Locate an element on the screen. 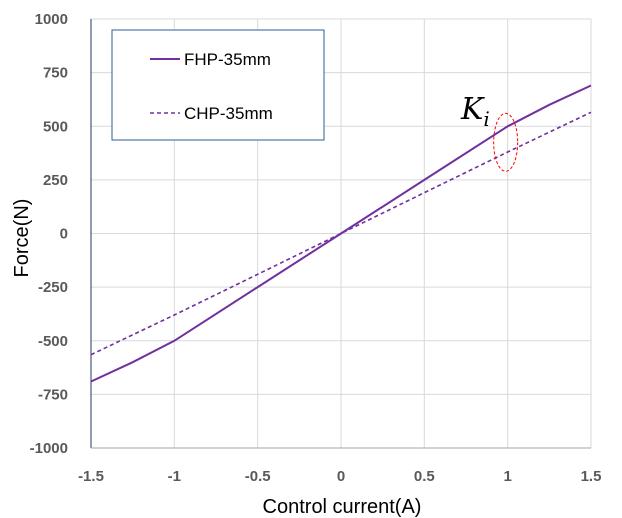  legend: FHP-35mm CHP-35mm is located at coordinates (218, 85).